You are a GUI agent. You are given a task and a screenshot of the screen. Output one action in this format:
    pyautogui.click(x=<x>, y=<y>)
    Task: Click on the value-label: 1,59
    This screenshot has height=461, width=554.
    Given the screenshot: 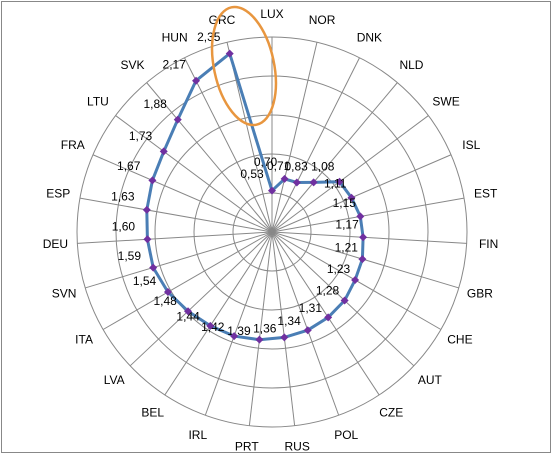 What is the action you would take?
    pyautogui.click(x=130, y=256)
    